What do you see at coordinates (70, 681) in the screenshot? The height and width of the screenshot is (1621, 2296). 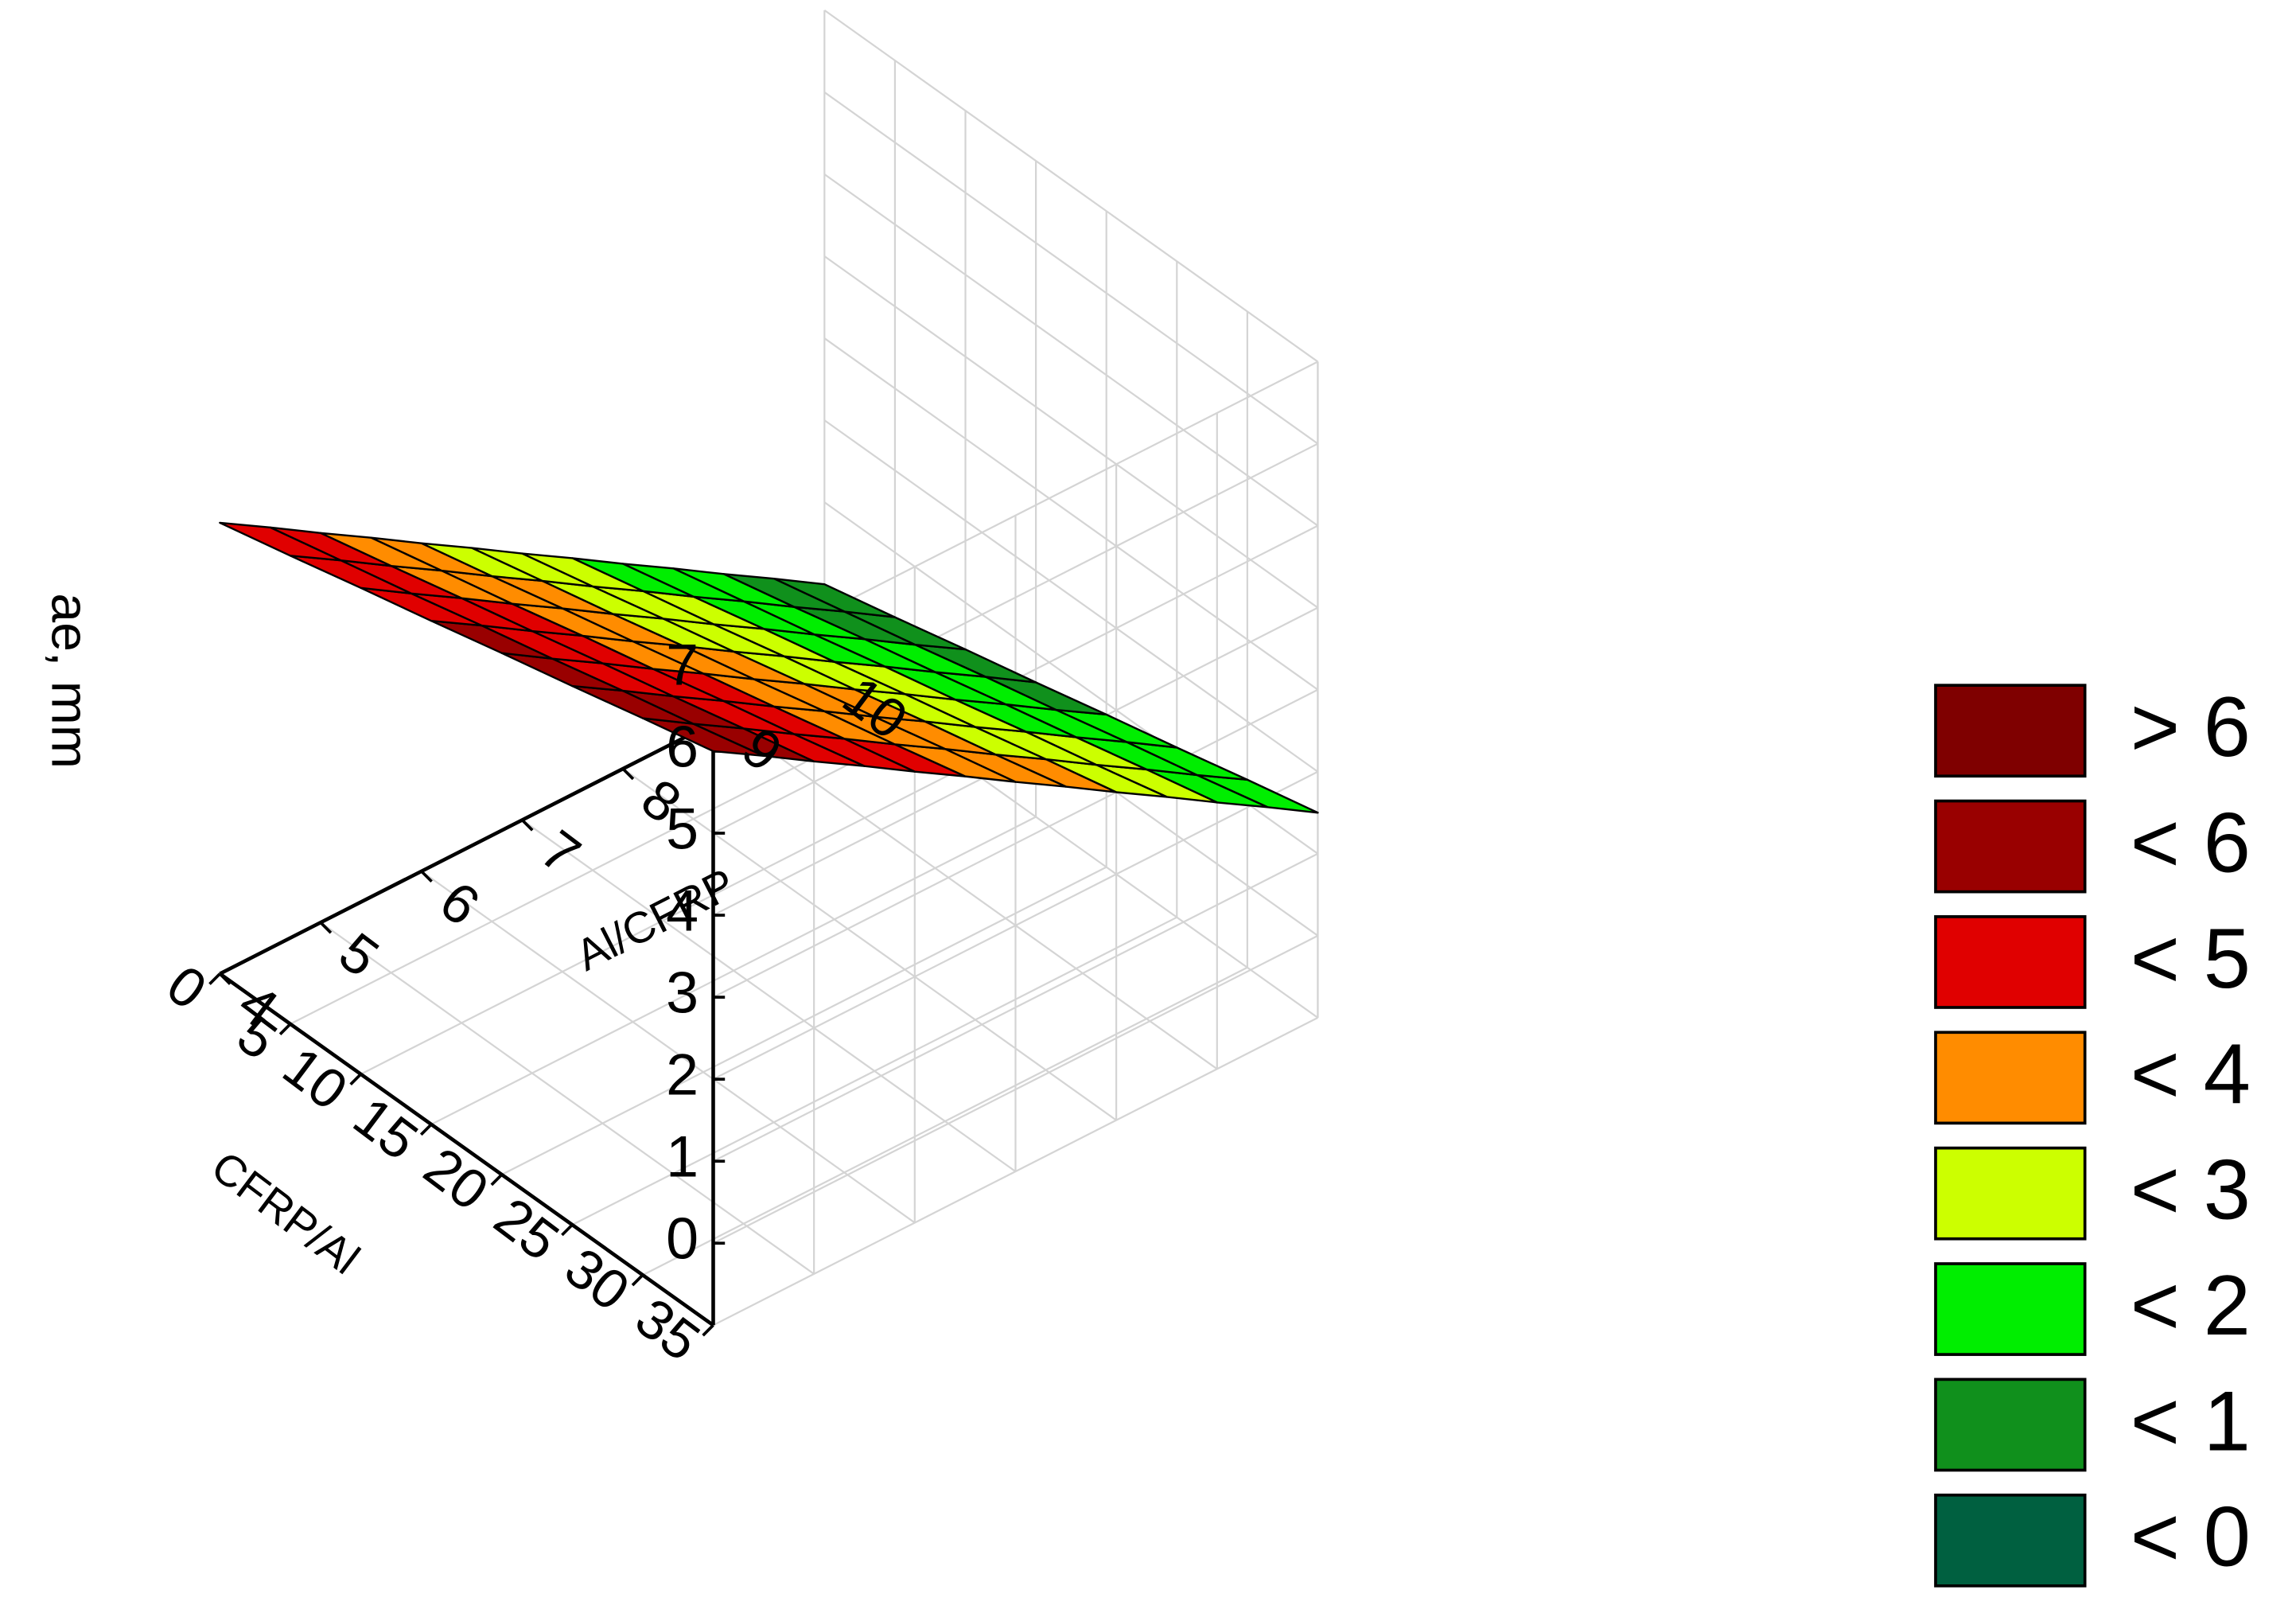 I see `z-axis-label: ae, mm` at bounding box center [70, 681].